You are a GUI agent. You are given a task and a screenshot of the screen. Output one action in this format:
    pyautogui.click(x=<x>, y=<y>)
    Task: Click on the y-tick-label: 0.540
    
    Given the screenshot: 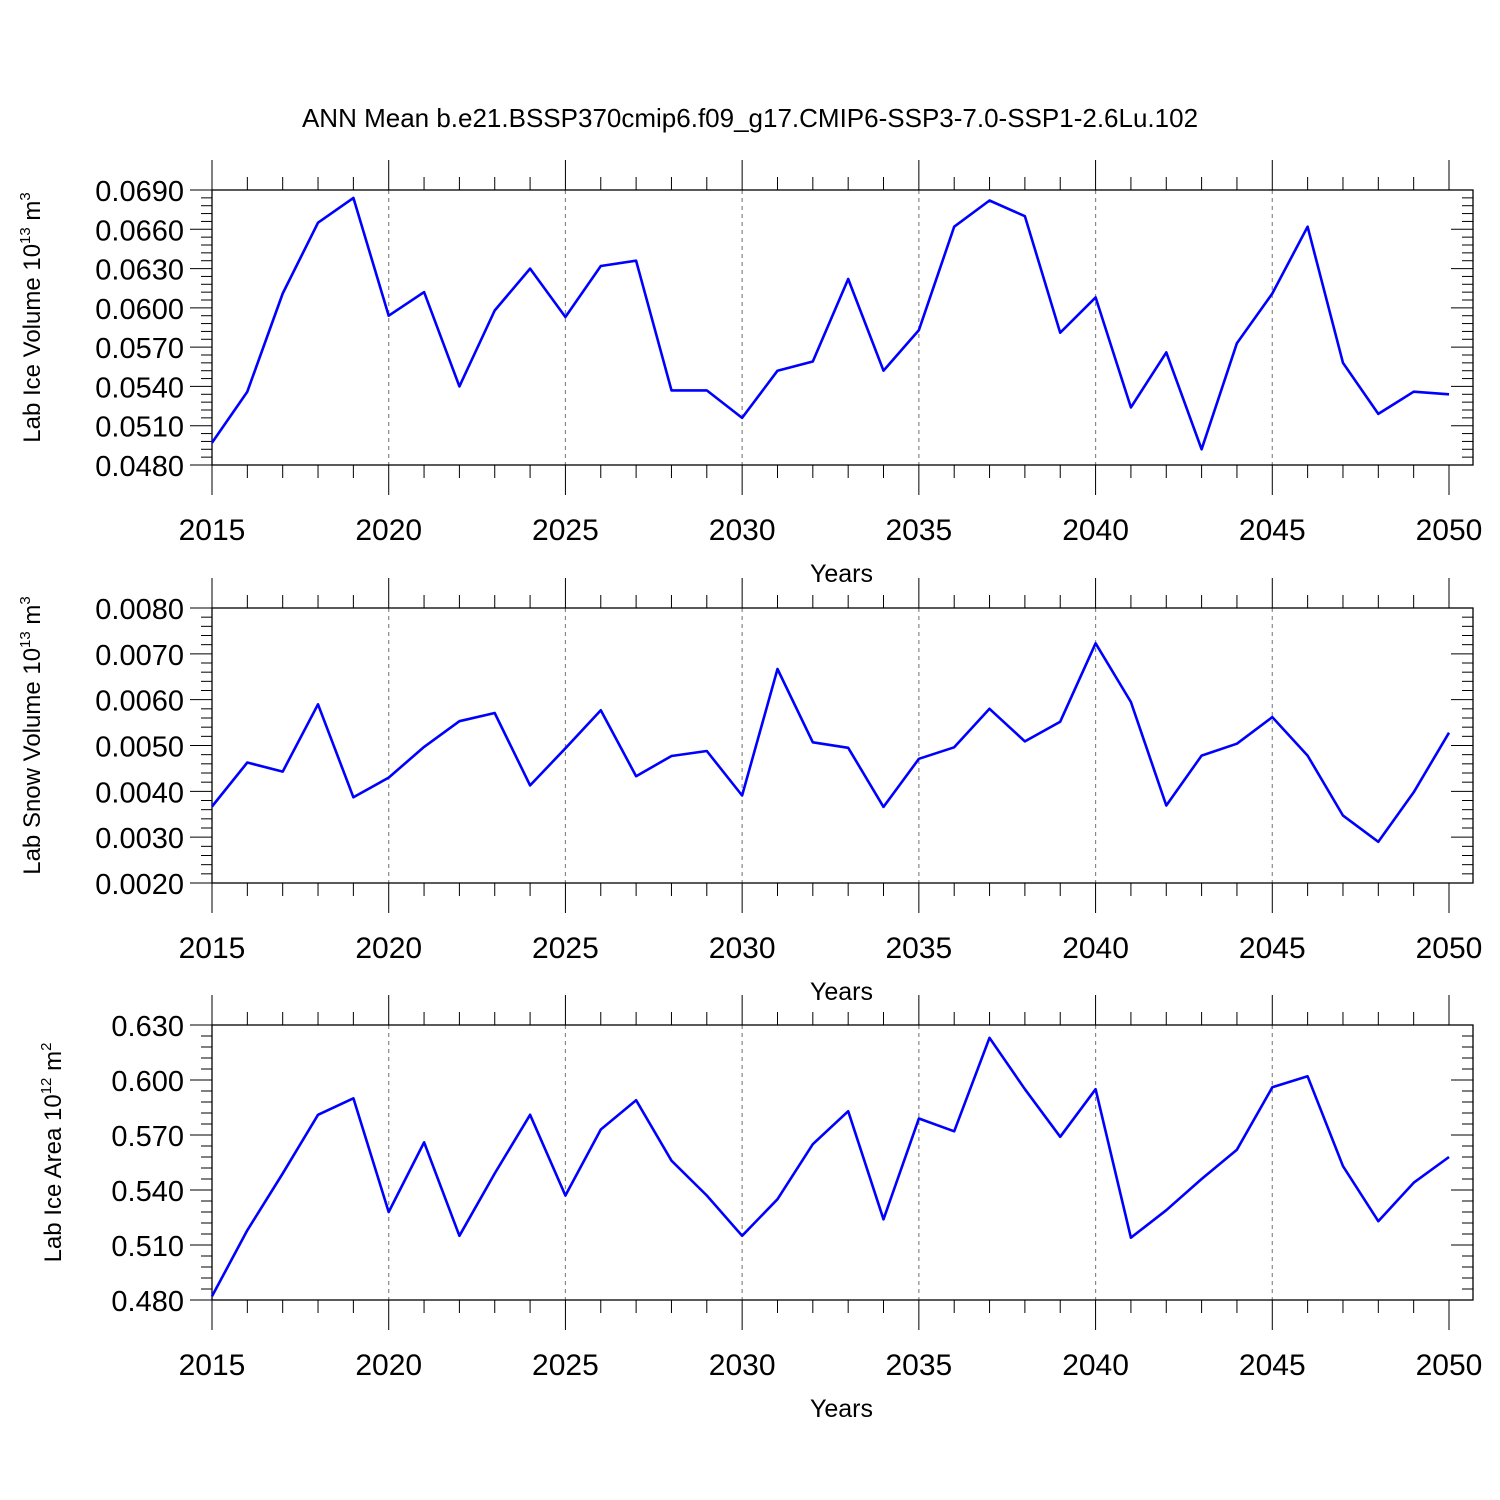 What is the action you would take?
    pyautogui.click(x=147, y=1192)
    